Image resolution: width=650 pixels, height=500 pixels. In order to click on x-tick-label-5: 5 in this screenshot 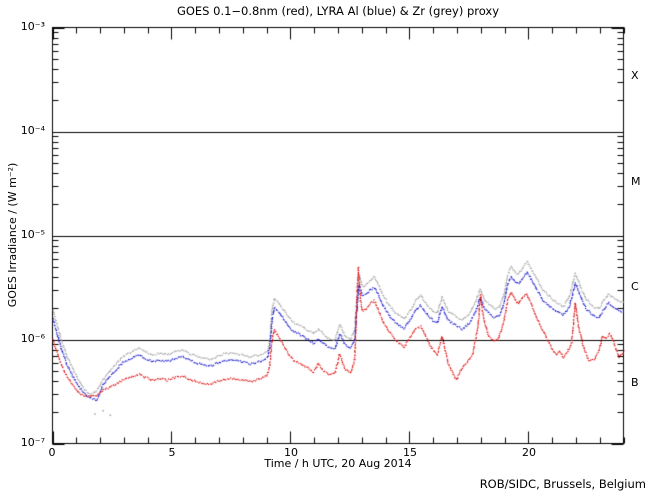, I will do `click(172, 452)`.